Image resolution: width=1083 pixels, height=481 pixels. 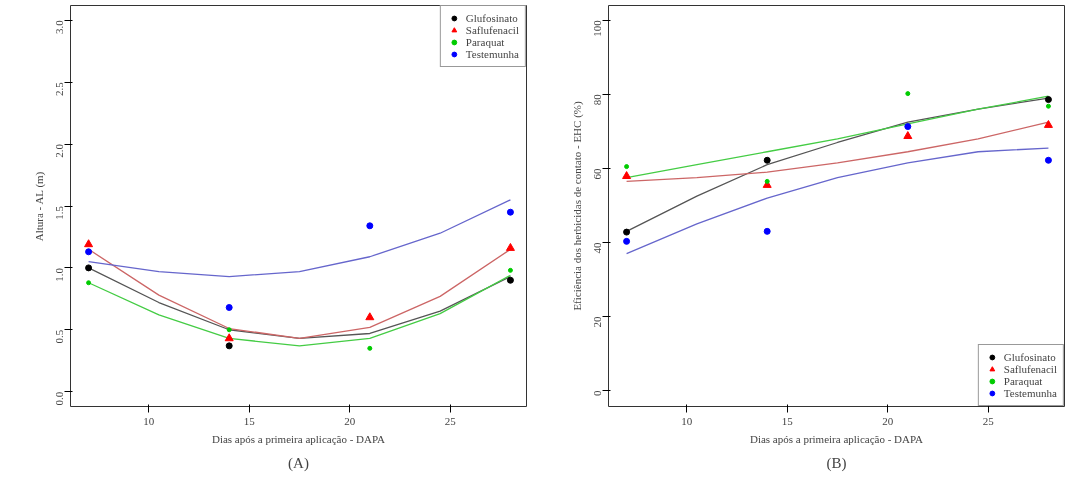 I want to click on y-axis-title: Eficiência dos herbicidas de contato - EHC (%), so click(x=577, y=206).